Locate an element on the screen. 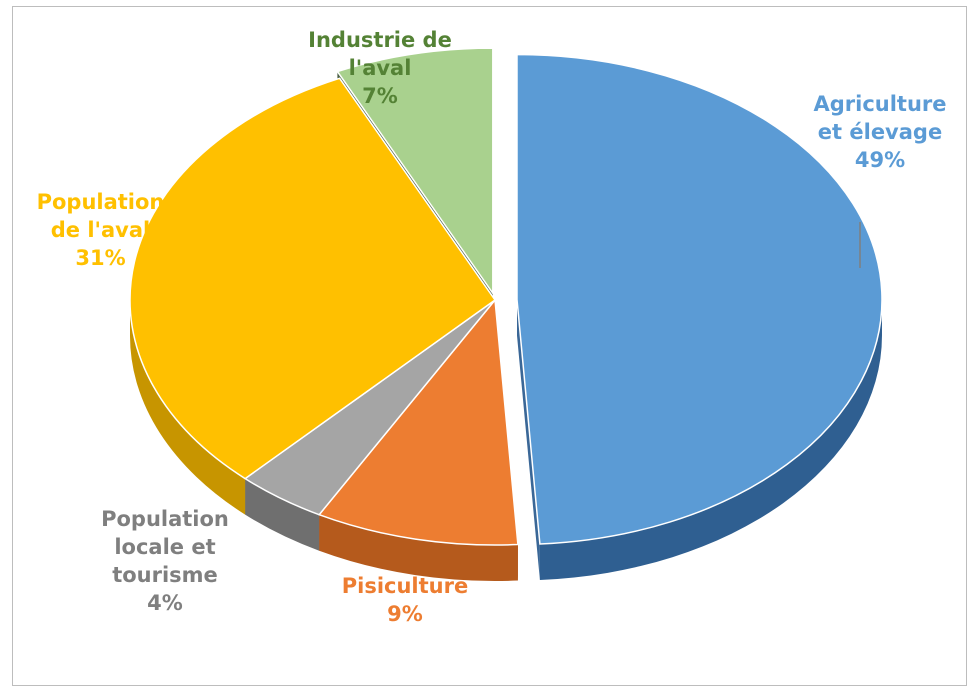  slice-percent: 9% is located at coordinates (405, 614).